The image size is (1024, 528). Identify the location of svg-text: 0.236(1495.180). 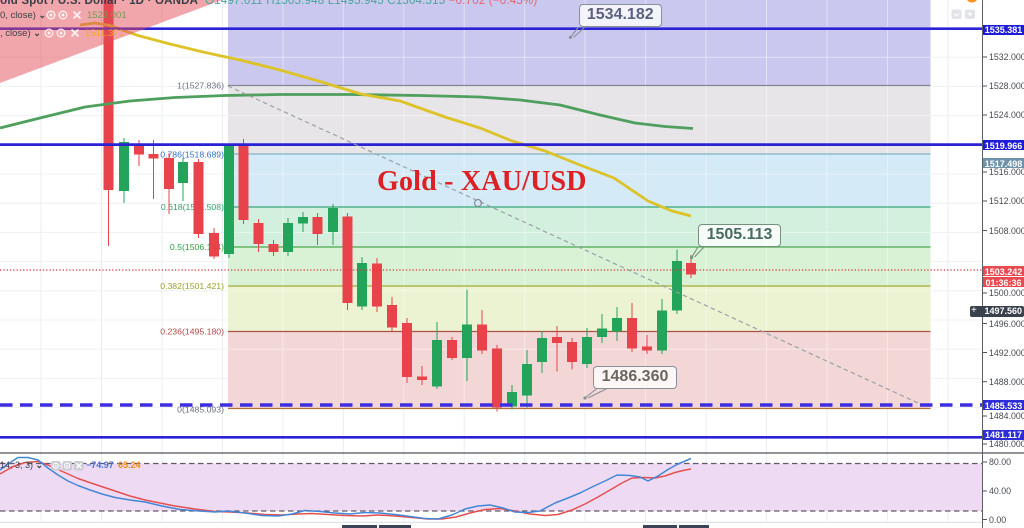
(192, 332).